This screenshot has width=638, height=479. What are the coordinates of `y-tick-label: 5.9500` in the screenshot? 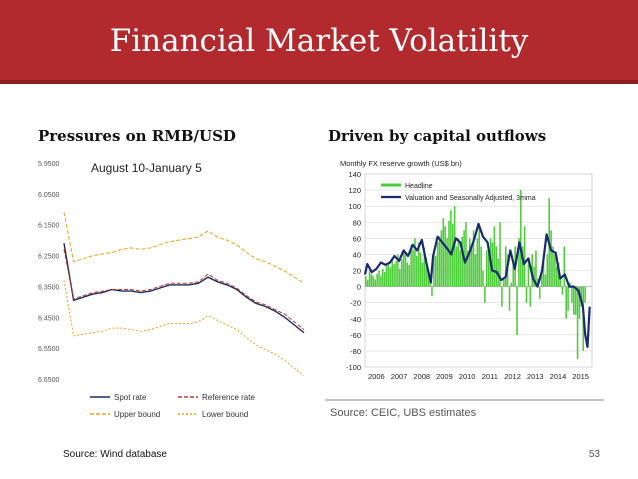 It's located at (49, 164).